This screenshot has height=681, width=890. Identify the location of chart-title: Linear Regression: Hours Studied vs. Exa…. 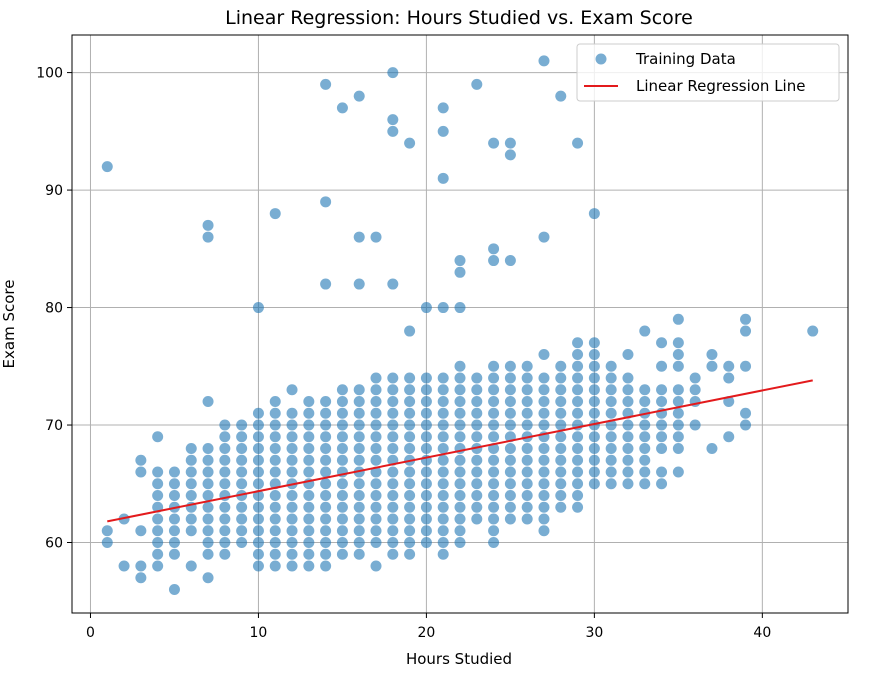
(459, 18).